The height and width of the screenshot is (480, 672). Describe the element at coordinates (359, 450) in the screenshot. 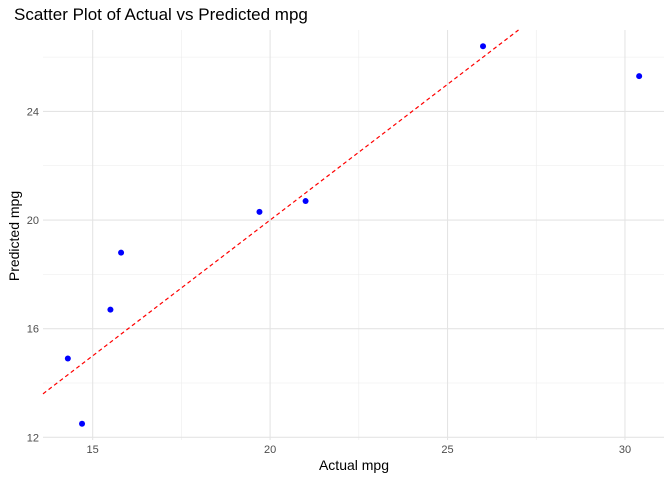

I see `x-axis-ticks: 15 20 25 30` at that location.